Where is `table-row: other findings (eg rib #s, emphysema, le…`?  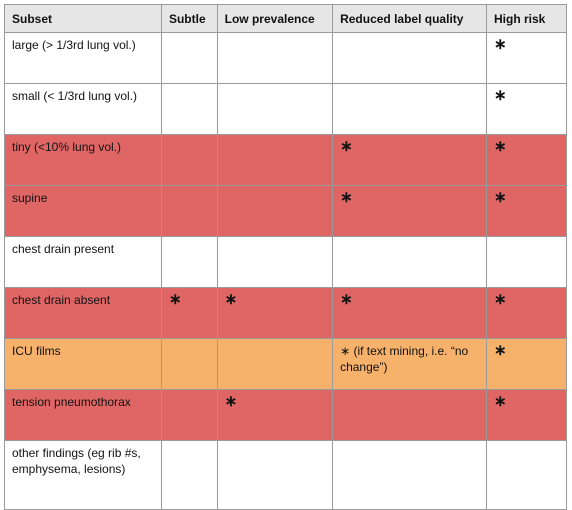 table-row: other findings (eg rib #s, emphysema, le… is located at coordinates (286, 475).